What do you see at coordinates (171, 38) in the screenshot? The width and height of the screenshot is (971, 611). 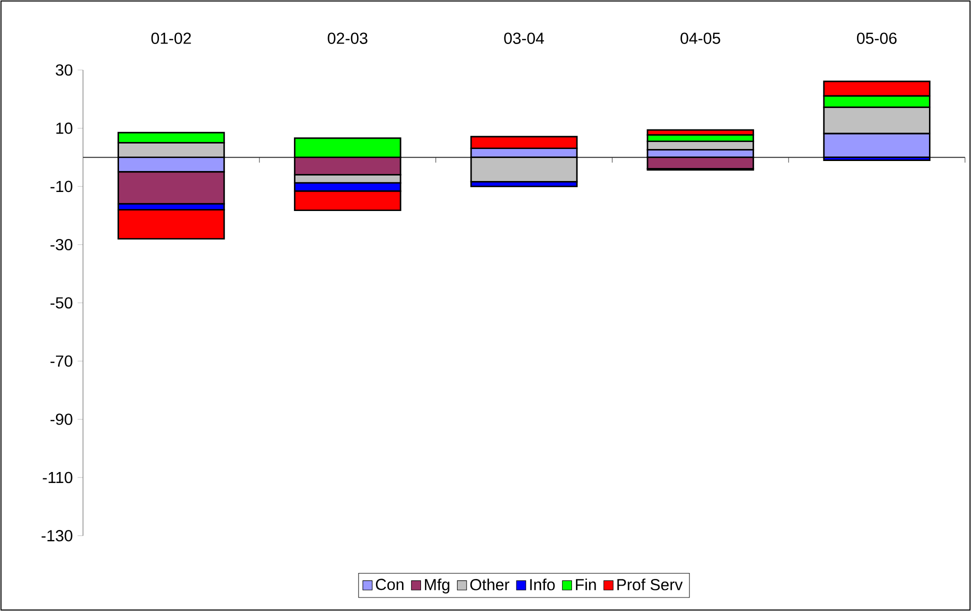 I see `x-tick-label: 01-02` at bounding box center [171, 38].